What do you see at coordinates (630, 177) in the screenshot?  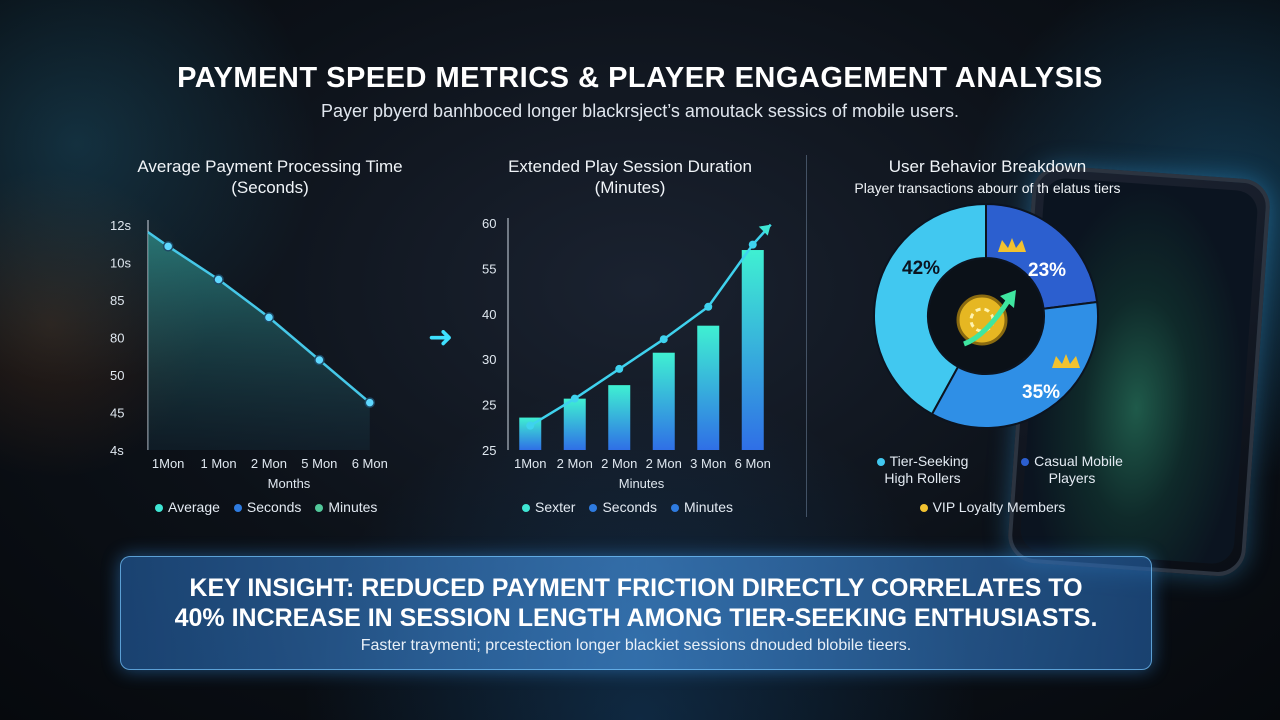 I see `bar-chart-title: Extended Play Session Duration (Minutes)` at bounding box center [630, 177].